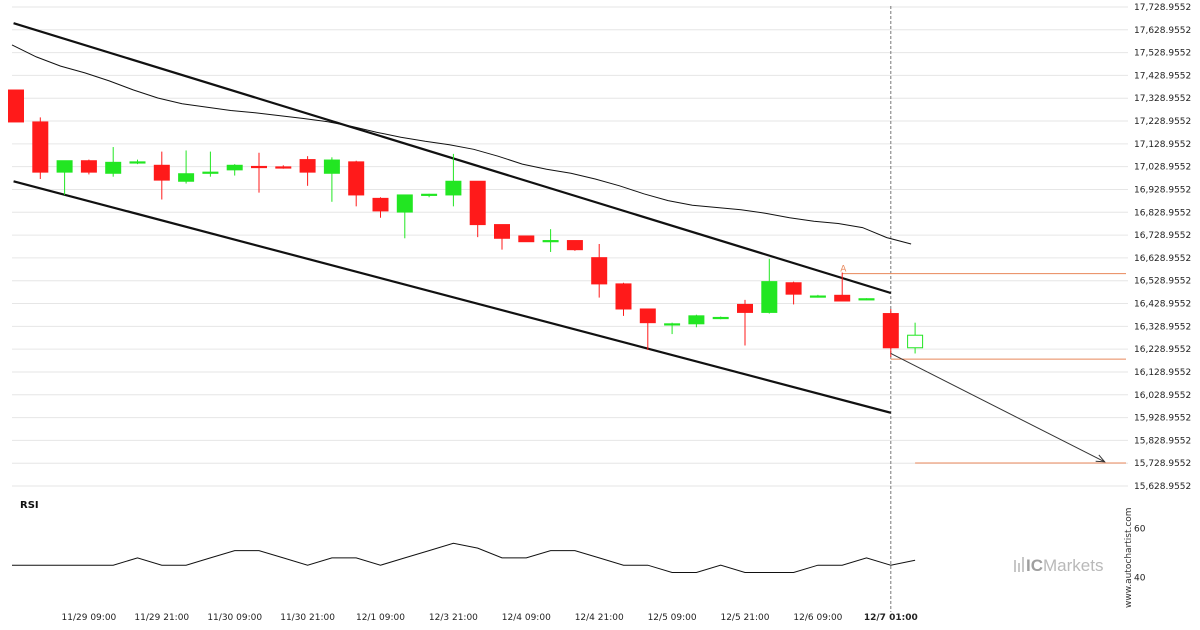 This screenshot has width=1200, height=630. I want to click on rsi-tick-label: 60, so click(1140, 530).